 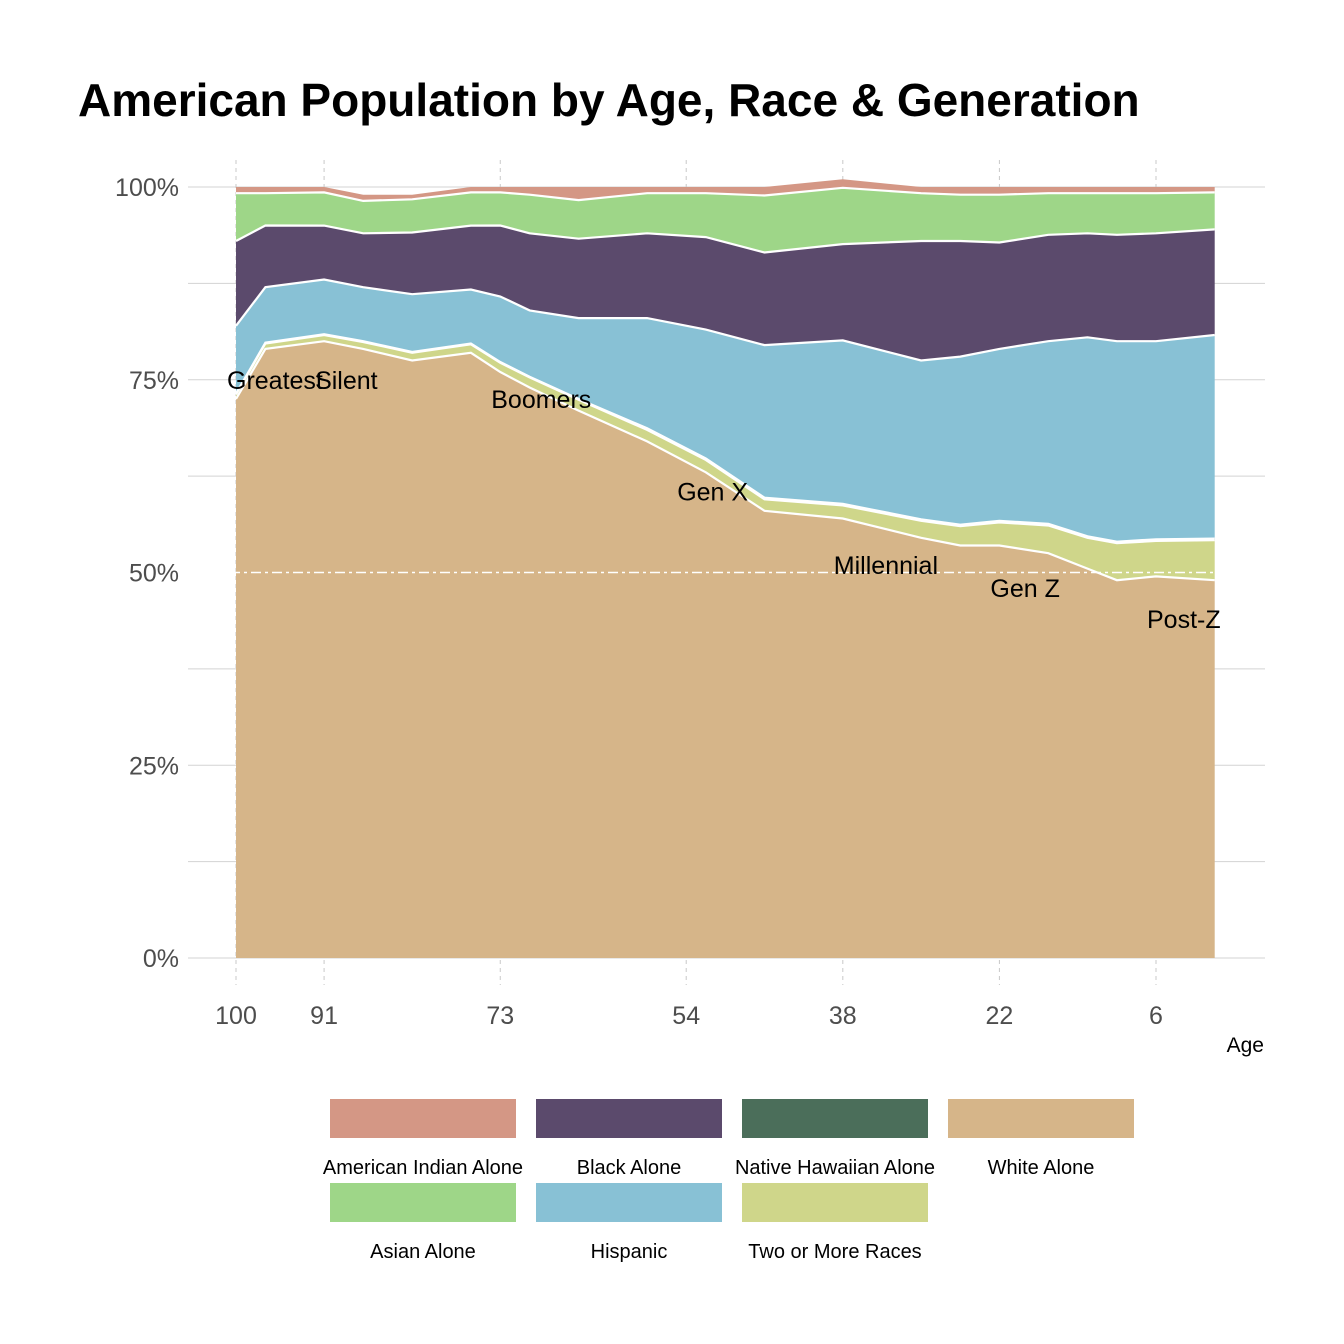 I want to click on legend-label: Black Alone, so click(x=629, y=1168).